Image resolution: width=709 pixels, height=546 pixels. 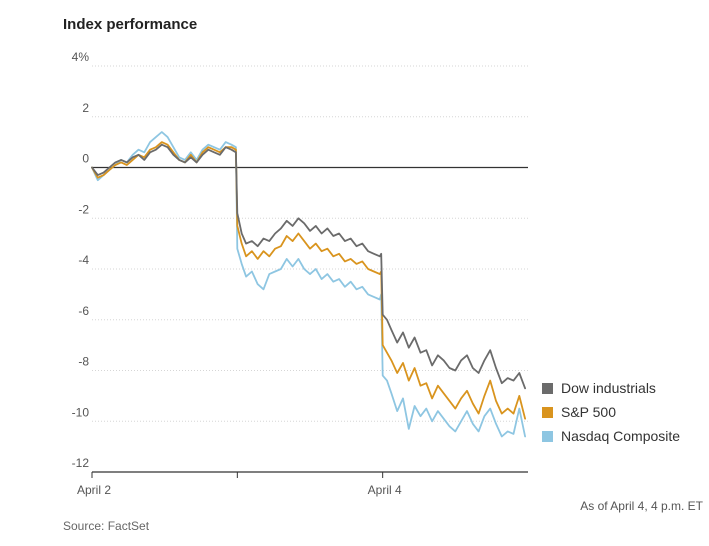 I want to click on legend-swatch-dow, so click(x=547, y=388).